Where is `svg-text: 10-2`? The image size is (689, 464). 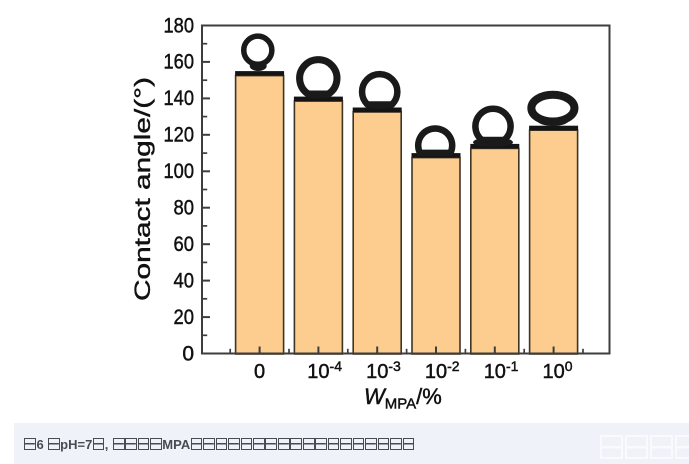
svg-text: 10-2 is located at coordinates (442, 370).